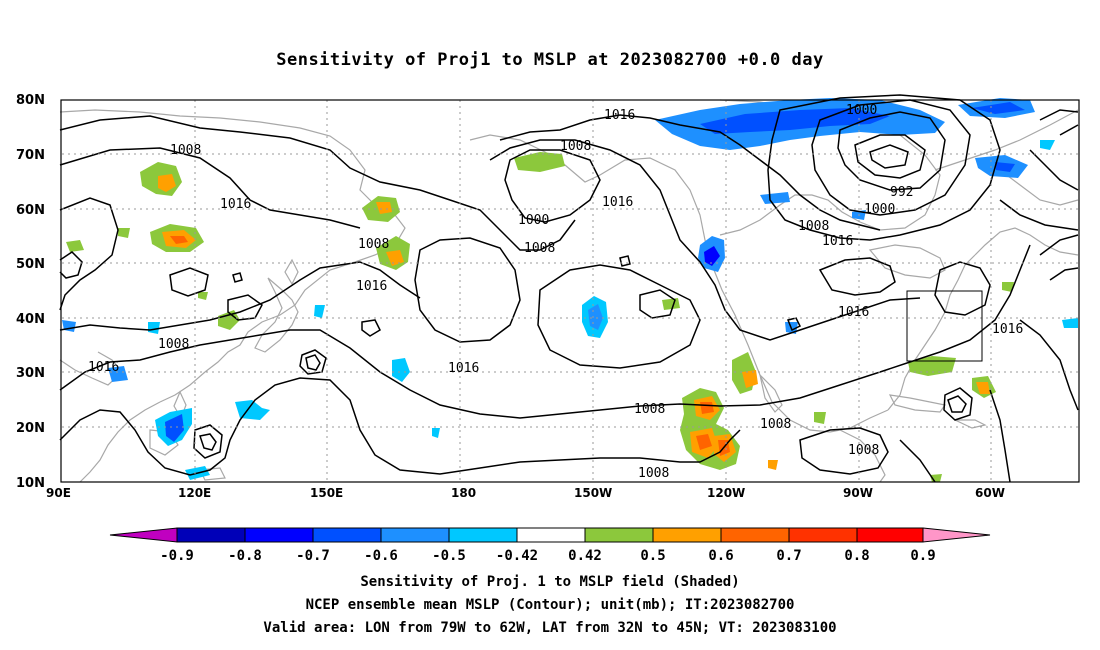 The height and width of the screenshot is (650, 1100). I want to click on colorbar-label: -0.6, so click(381, 556).